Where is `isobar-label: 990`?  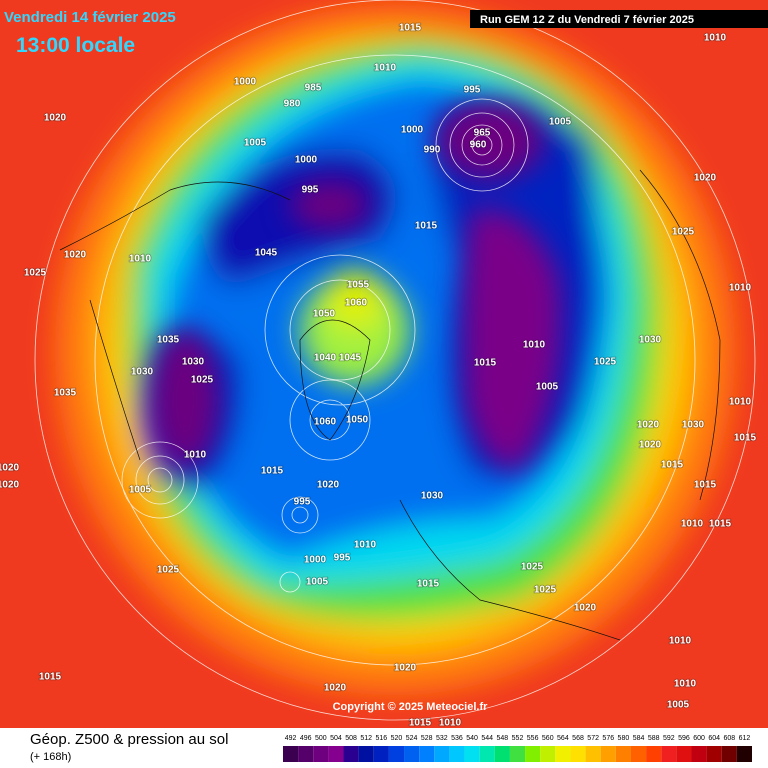
isobar-label: 990 is located at coordinates (432, 150).